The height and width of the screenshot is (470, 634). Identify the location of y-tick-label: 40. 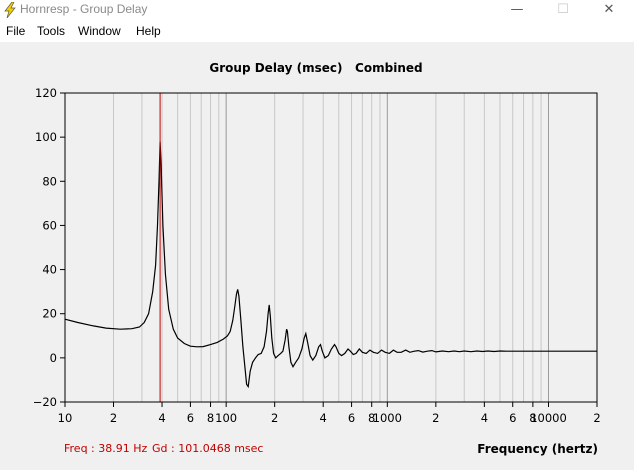
(49, 270).